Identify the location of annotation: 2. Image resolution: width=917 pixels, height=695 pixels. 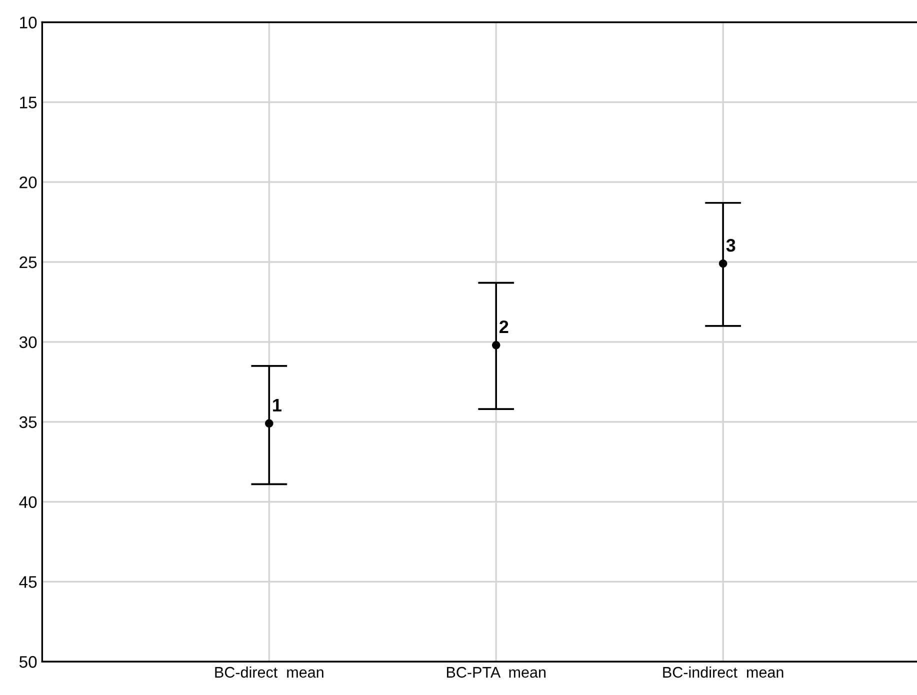
(504, 327).